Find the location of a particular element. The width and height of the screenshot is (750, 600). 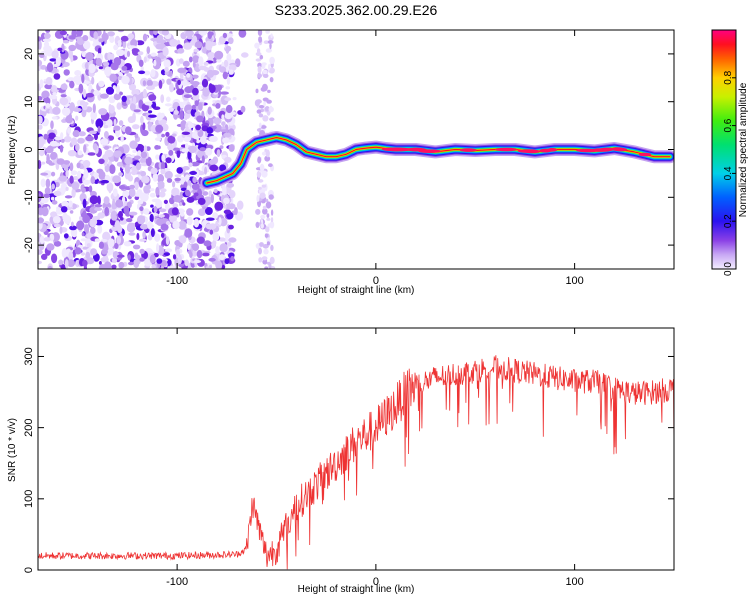

top-y-label: Frequency (Hz) is located at coordinates (12, 150).